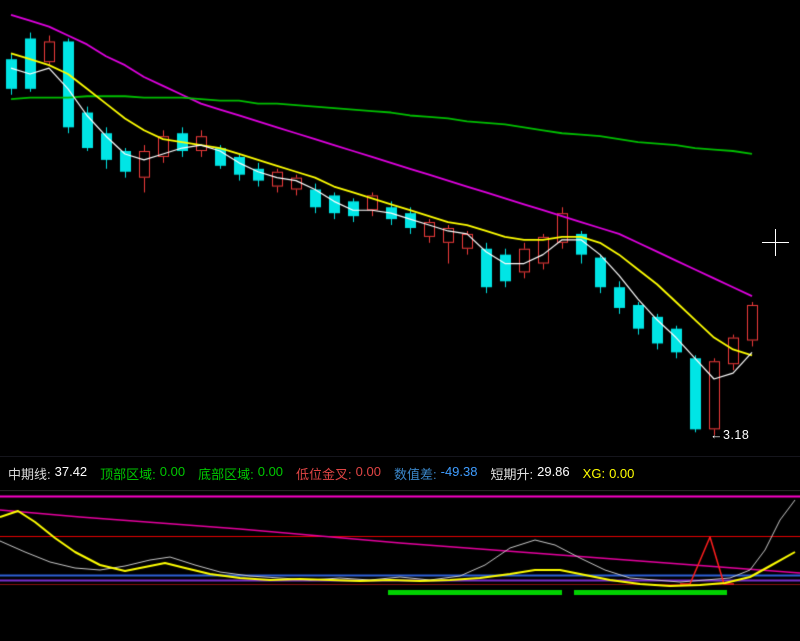  I want to click on indicator-value-diff: 数值差: -49.38, so click(436, 473).